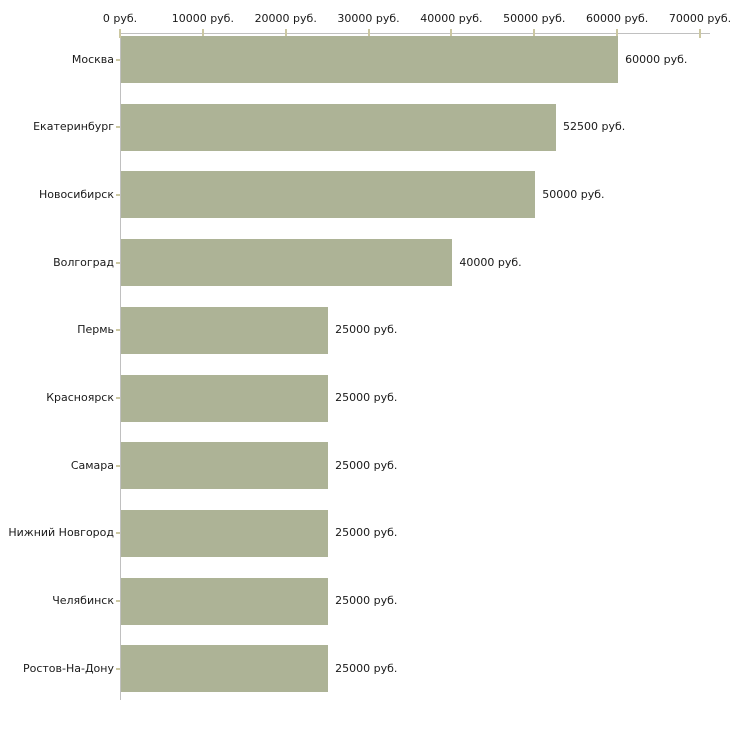 The image size is (730, 730). I want to click on y-axis-category-label: Красноярск, so click(80, 397).